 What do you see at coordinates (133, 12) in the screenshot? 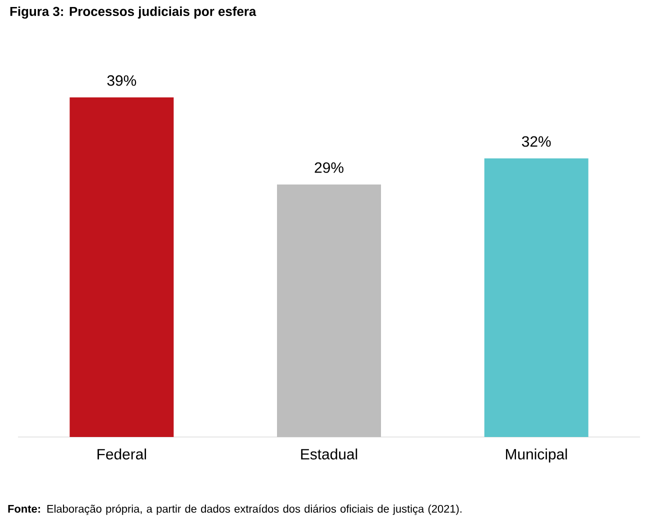
I see `chart-title: Figura 3: Processos judiciais por esfera` at bounding box center [133, 12].